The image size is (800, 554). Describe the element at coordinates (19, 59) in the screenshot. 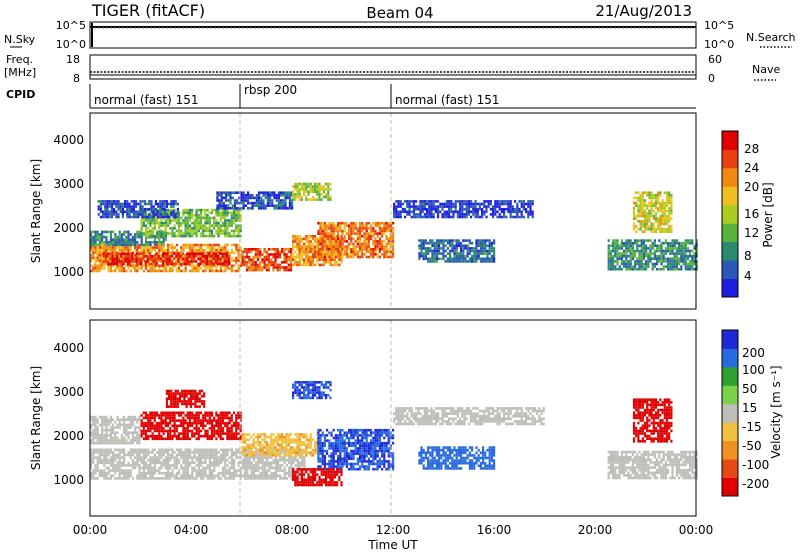

I see `freq-label: Freq.` at that location.